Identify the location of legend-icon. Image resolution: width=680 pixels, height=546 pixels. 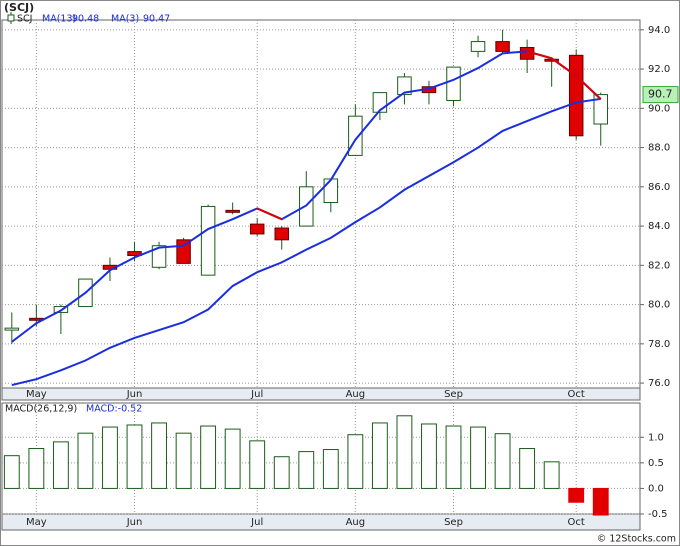
(11, 18).